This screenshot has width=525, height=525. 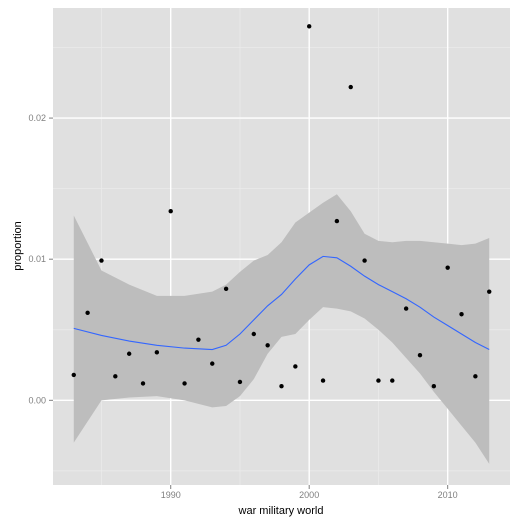 I want to click on x-tick-label: 2010, so click(x=448, y=495).